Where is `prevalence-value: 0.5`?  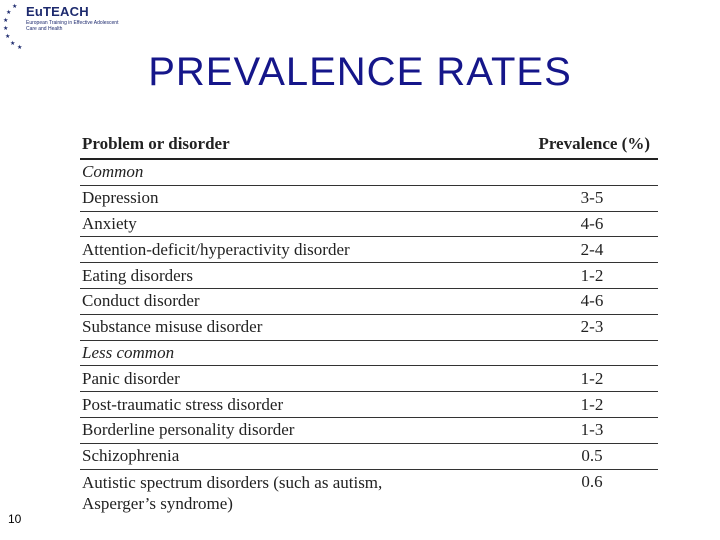
prevalence-value: 0.5 is located at coordinates (592, 456).